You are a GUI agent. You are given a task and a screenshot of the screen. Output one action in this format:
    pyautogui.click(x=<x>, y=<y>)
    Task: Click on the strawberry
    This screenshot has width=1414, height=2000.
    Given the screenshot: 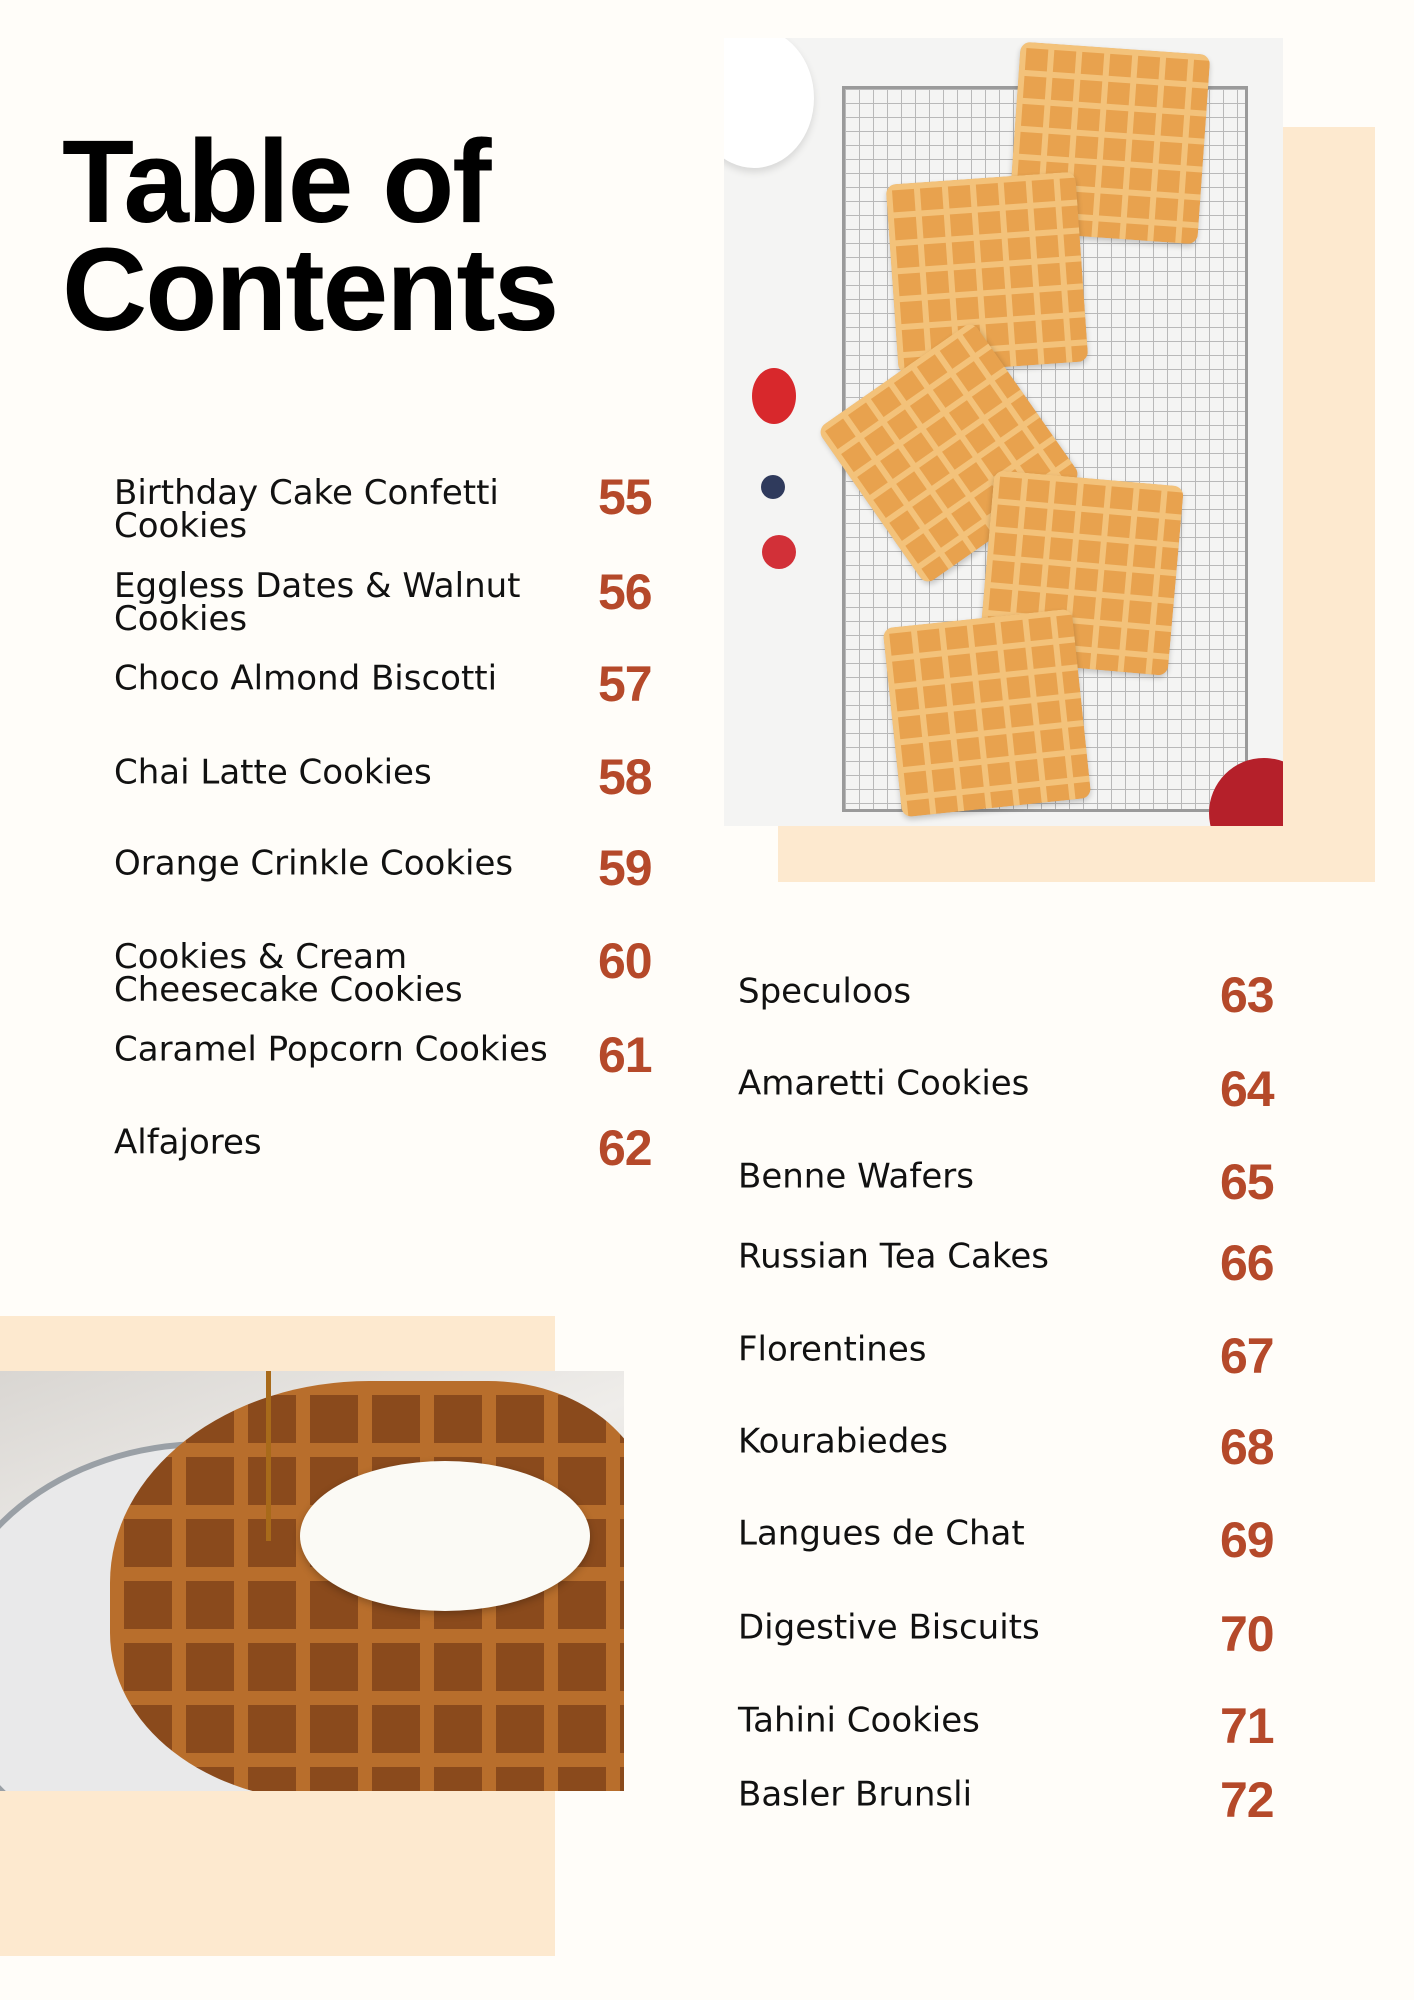 What is the action you would take?
    pyautogui.click(x=774, y=396)
    